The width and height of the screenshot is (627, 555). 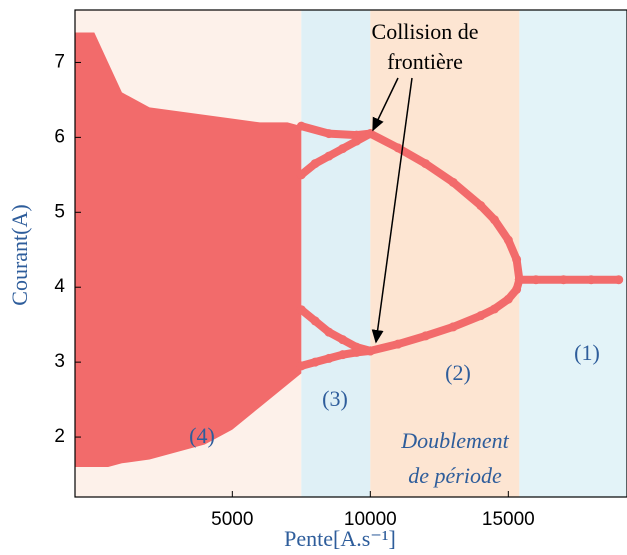 I want to click on annotation: (4), so click(x=202, y=435).